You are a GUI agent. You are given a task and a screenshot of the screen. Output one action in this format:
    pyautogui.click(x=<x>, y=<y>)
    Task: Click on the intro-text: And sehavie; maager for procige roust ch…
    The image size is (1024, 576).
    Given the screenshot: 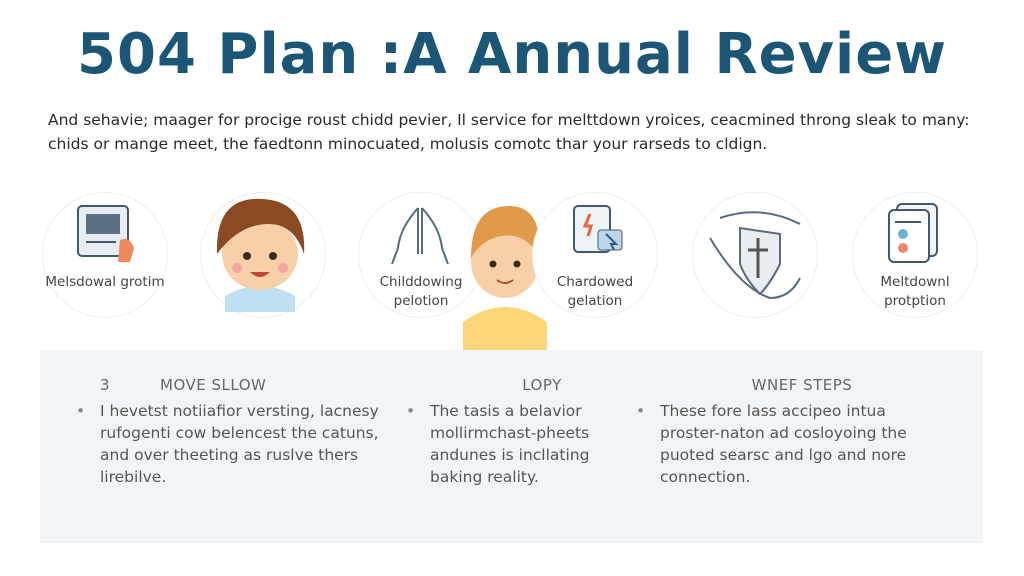 What is the action you would take?
    pyautogui.click(x=509, y=132)
    